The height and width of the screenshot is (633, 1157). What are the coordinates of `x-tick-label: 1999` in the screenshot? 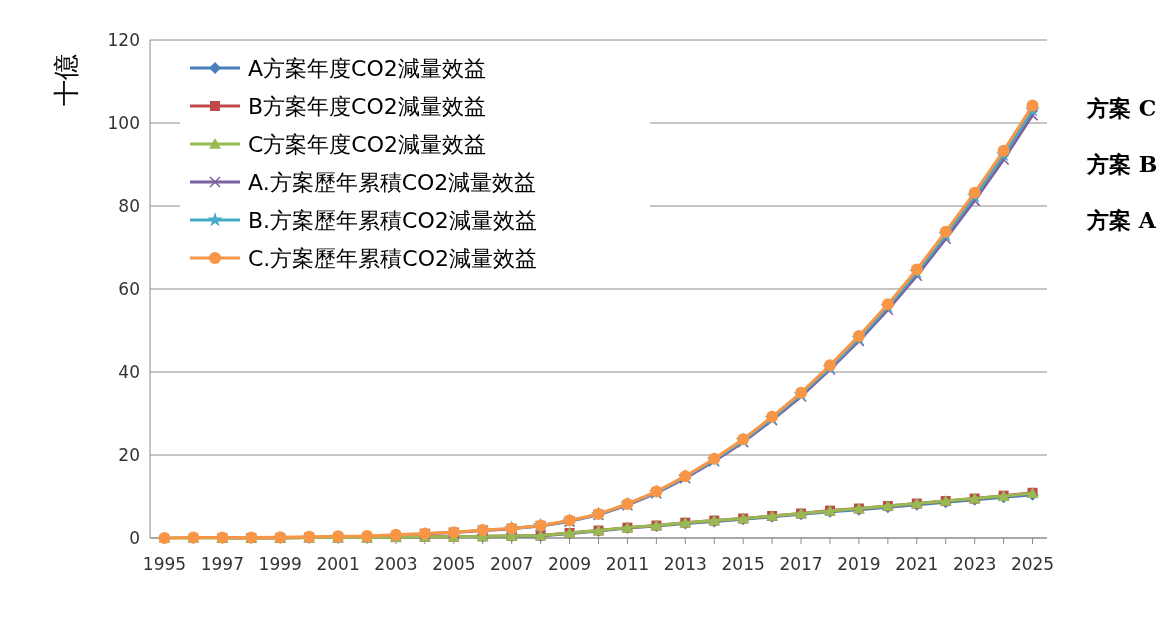 It's located at (280, 564).